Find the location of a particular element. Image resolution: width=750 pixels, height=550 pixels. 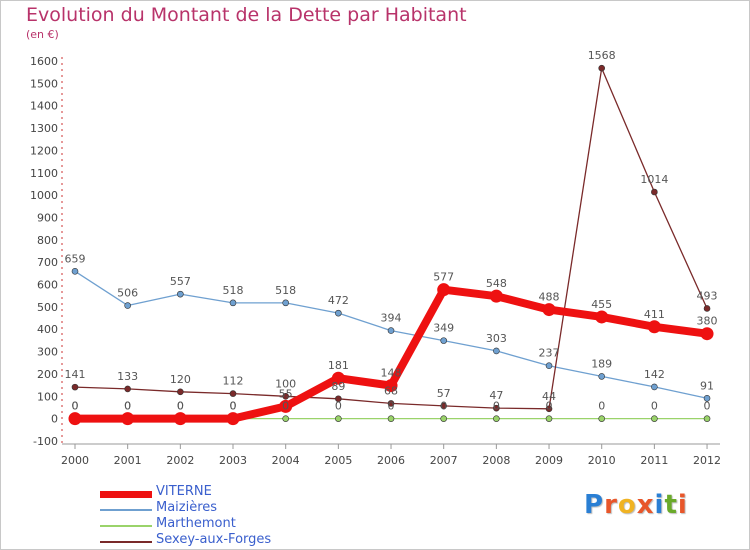

data-label-maizieres: 659 is located at coordinates (75, 258).